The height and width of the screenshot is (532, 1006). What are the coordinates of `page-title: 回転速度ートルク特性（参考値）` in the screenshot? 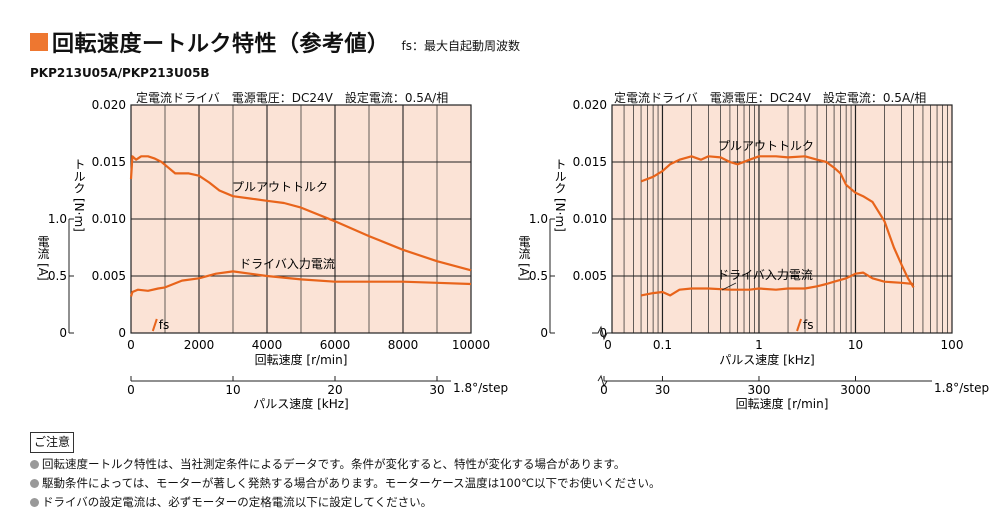 It's located at (221, 44).